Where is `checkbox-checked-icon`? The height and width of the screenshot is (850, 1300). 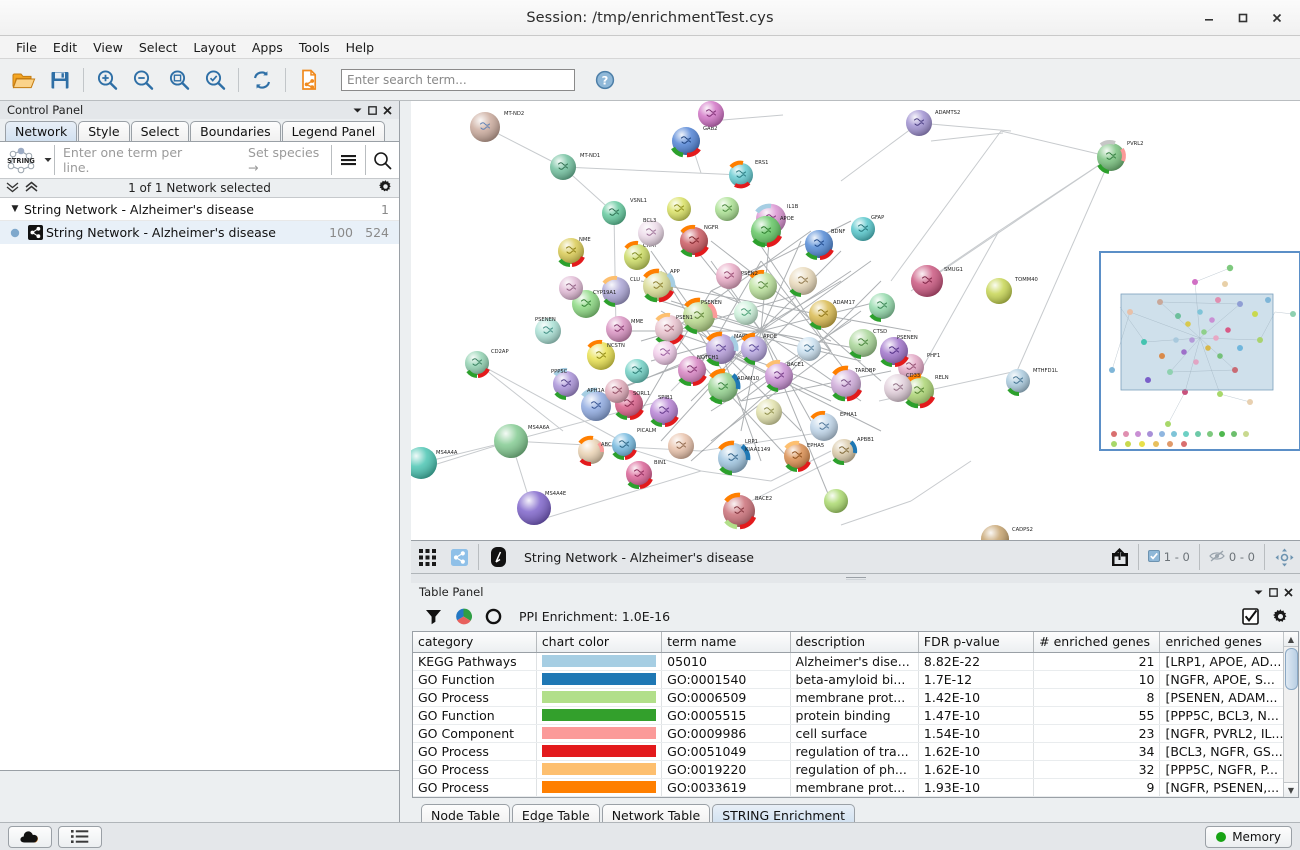
checkbox-checked-icon is located at coordinates (1250, 616).